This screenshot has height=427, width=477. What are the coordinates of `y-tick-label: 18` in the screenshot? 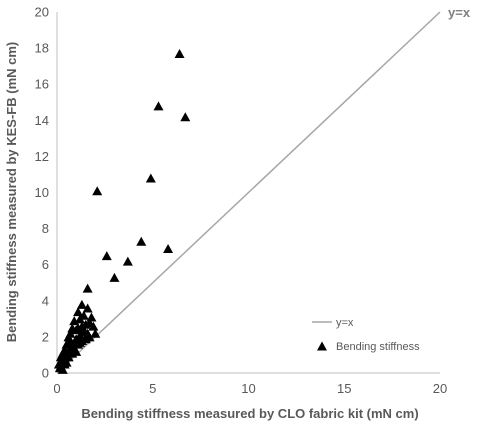 It's located at (42, 48).